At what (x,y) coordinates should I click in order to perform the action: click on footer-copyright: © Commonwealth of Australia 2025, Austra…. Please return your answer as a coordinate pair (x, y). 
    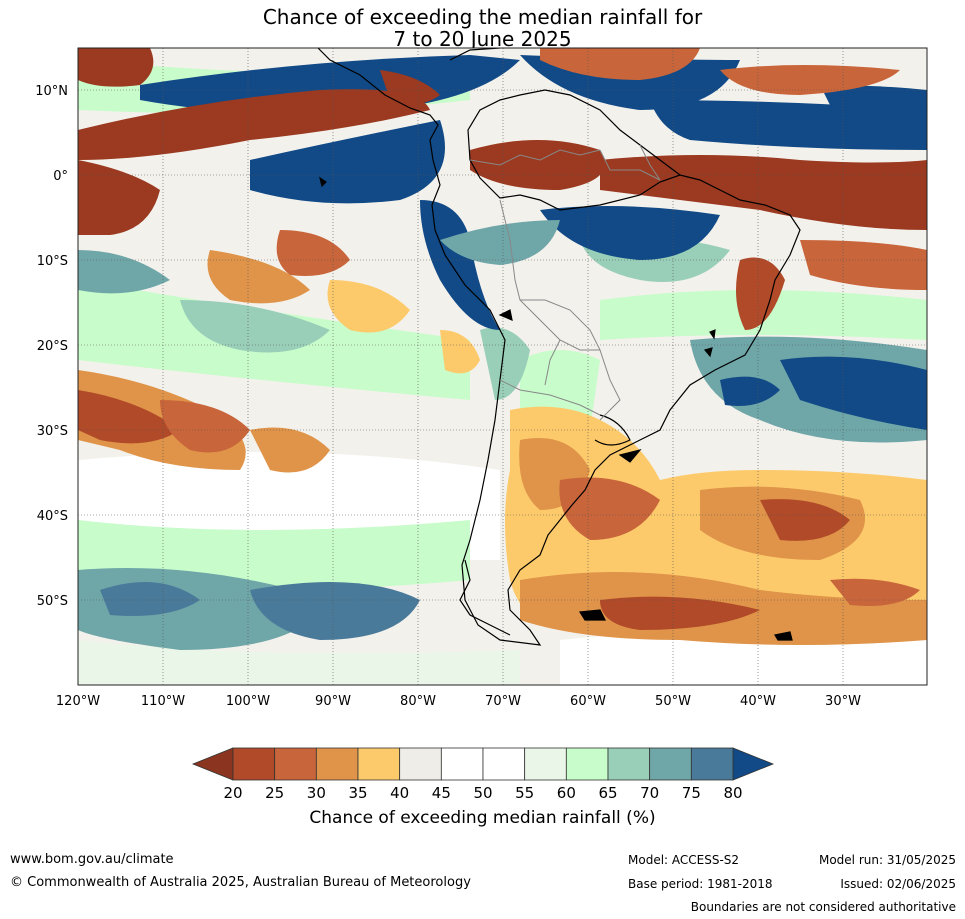
    Looking at the image, I should click on (240, 882).